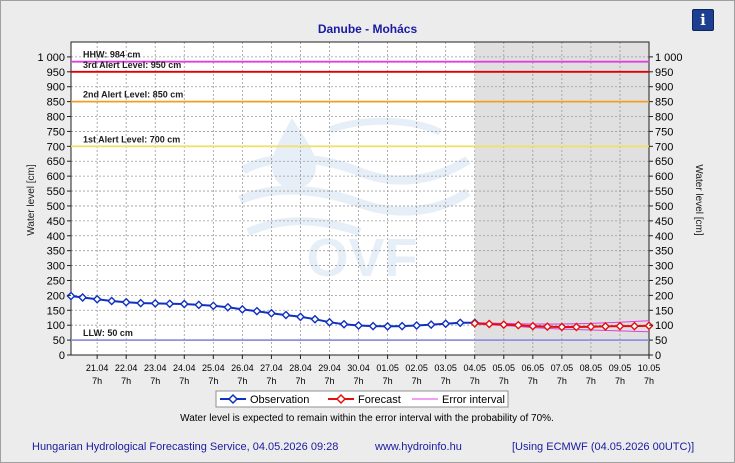  I want to click on y-tick-label-left: 850, so click(56, 103).